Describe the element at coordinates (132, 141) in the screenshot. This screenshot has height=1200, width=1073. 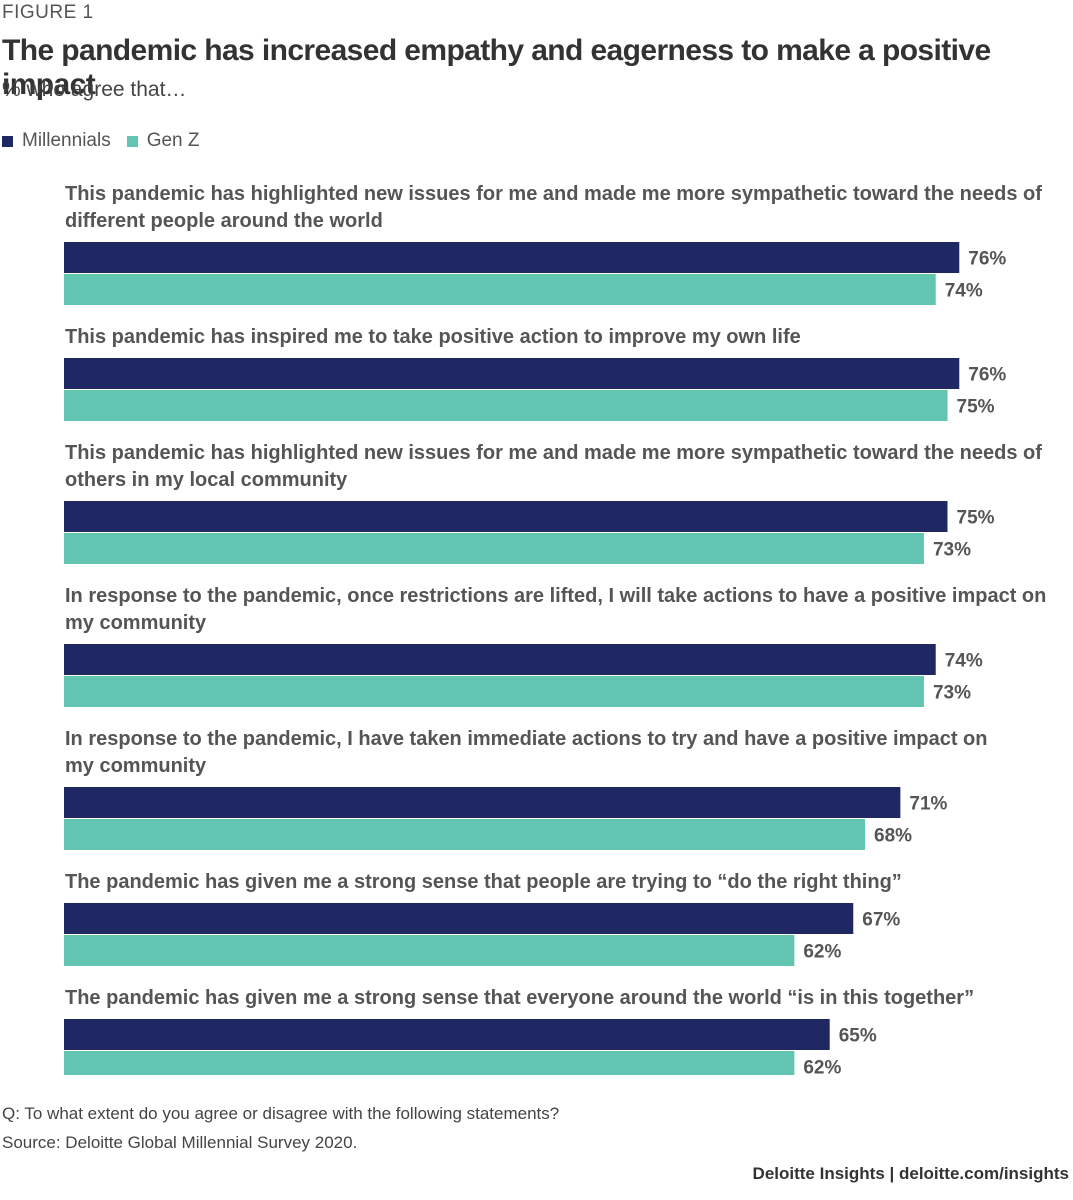
I see `legend-swatch-genz` at that location.